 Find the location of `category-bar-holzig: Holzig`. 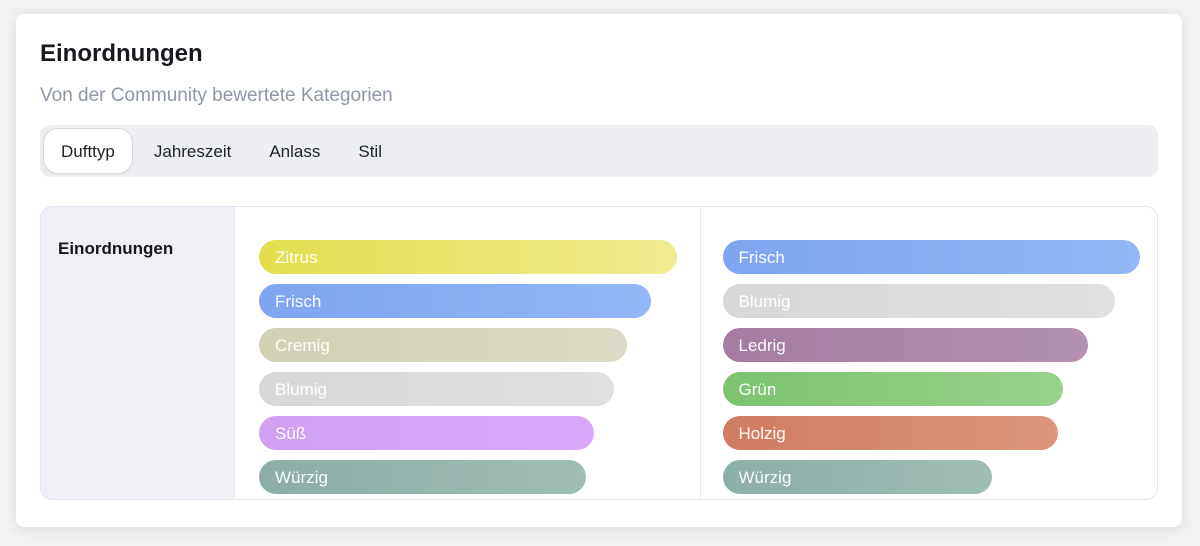

category-bar-holzig: Holzig is located at coordinates (890, 433).